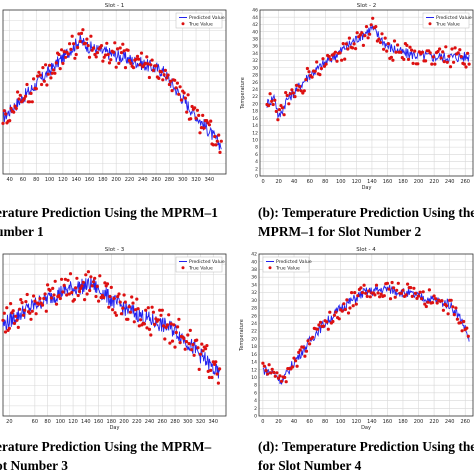 Image resolution: width=474 pixels, height=475 pixels. I want to click on x-tick-label: 80, so click(36, 180).